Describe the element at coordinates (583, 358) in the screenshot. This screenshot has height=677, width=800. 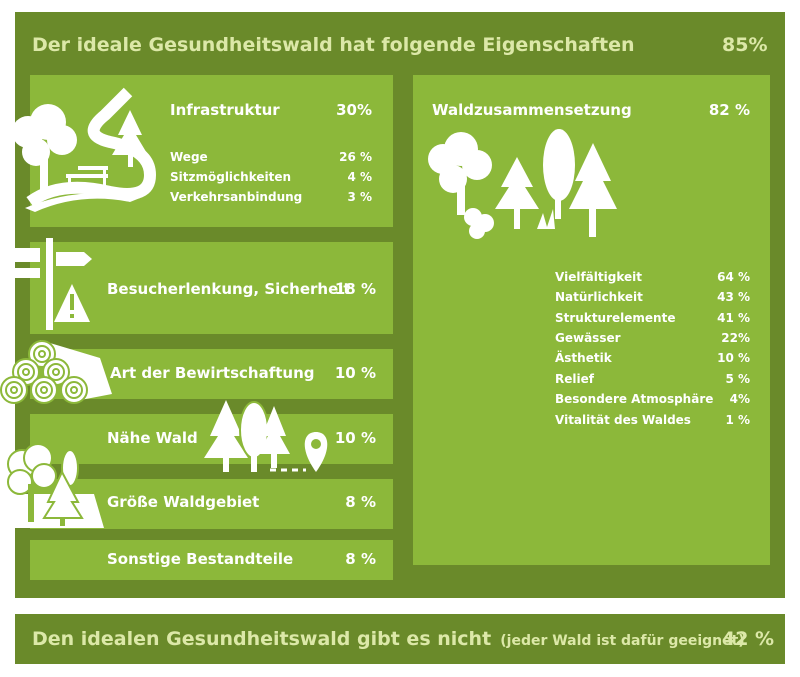
I see `waldzusammensetzung-item-label: Ästhetik` at that location.